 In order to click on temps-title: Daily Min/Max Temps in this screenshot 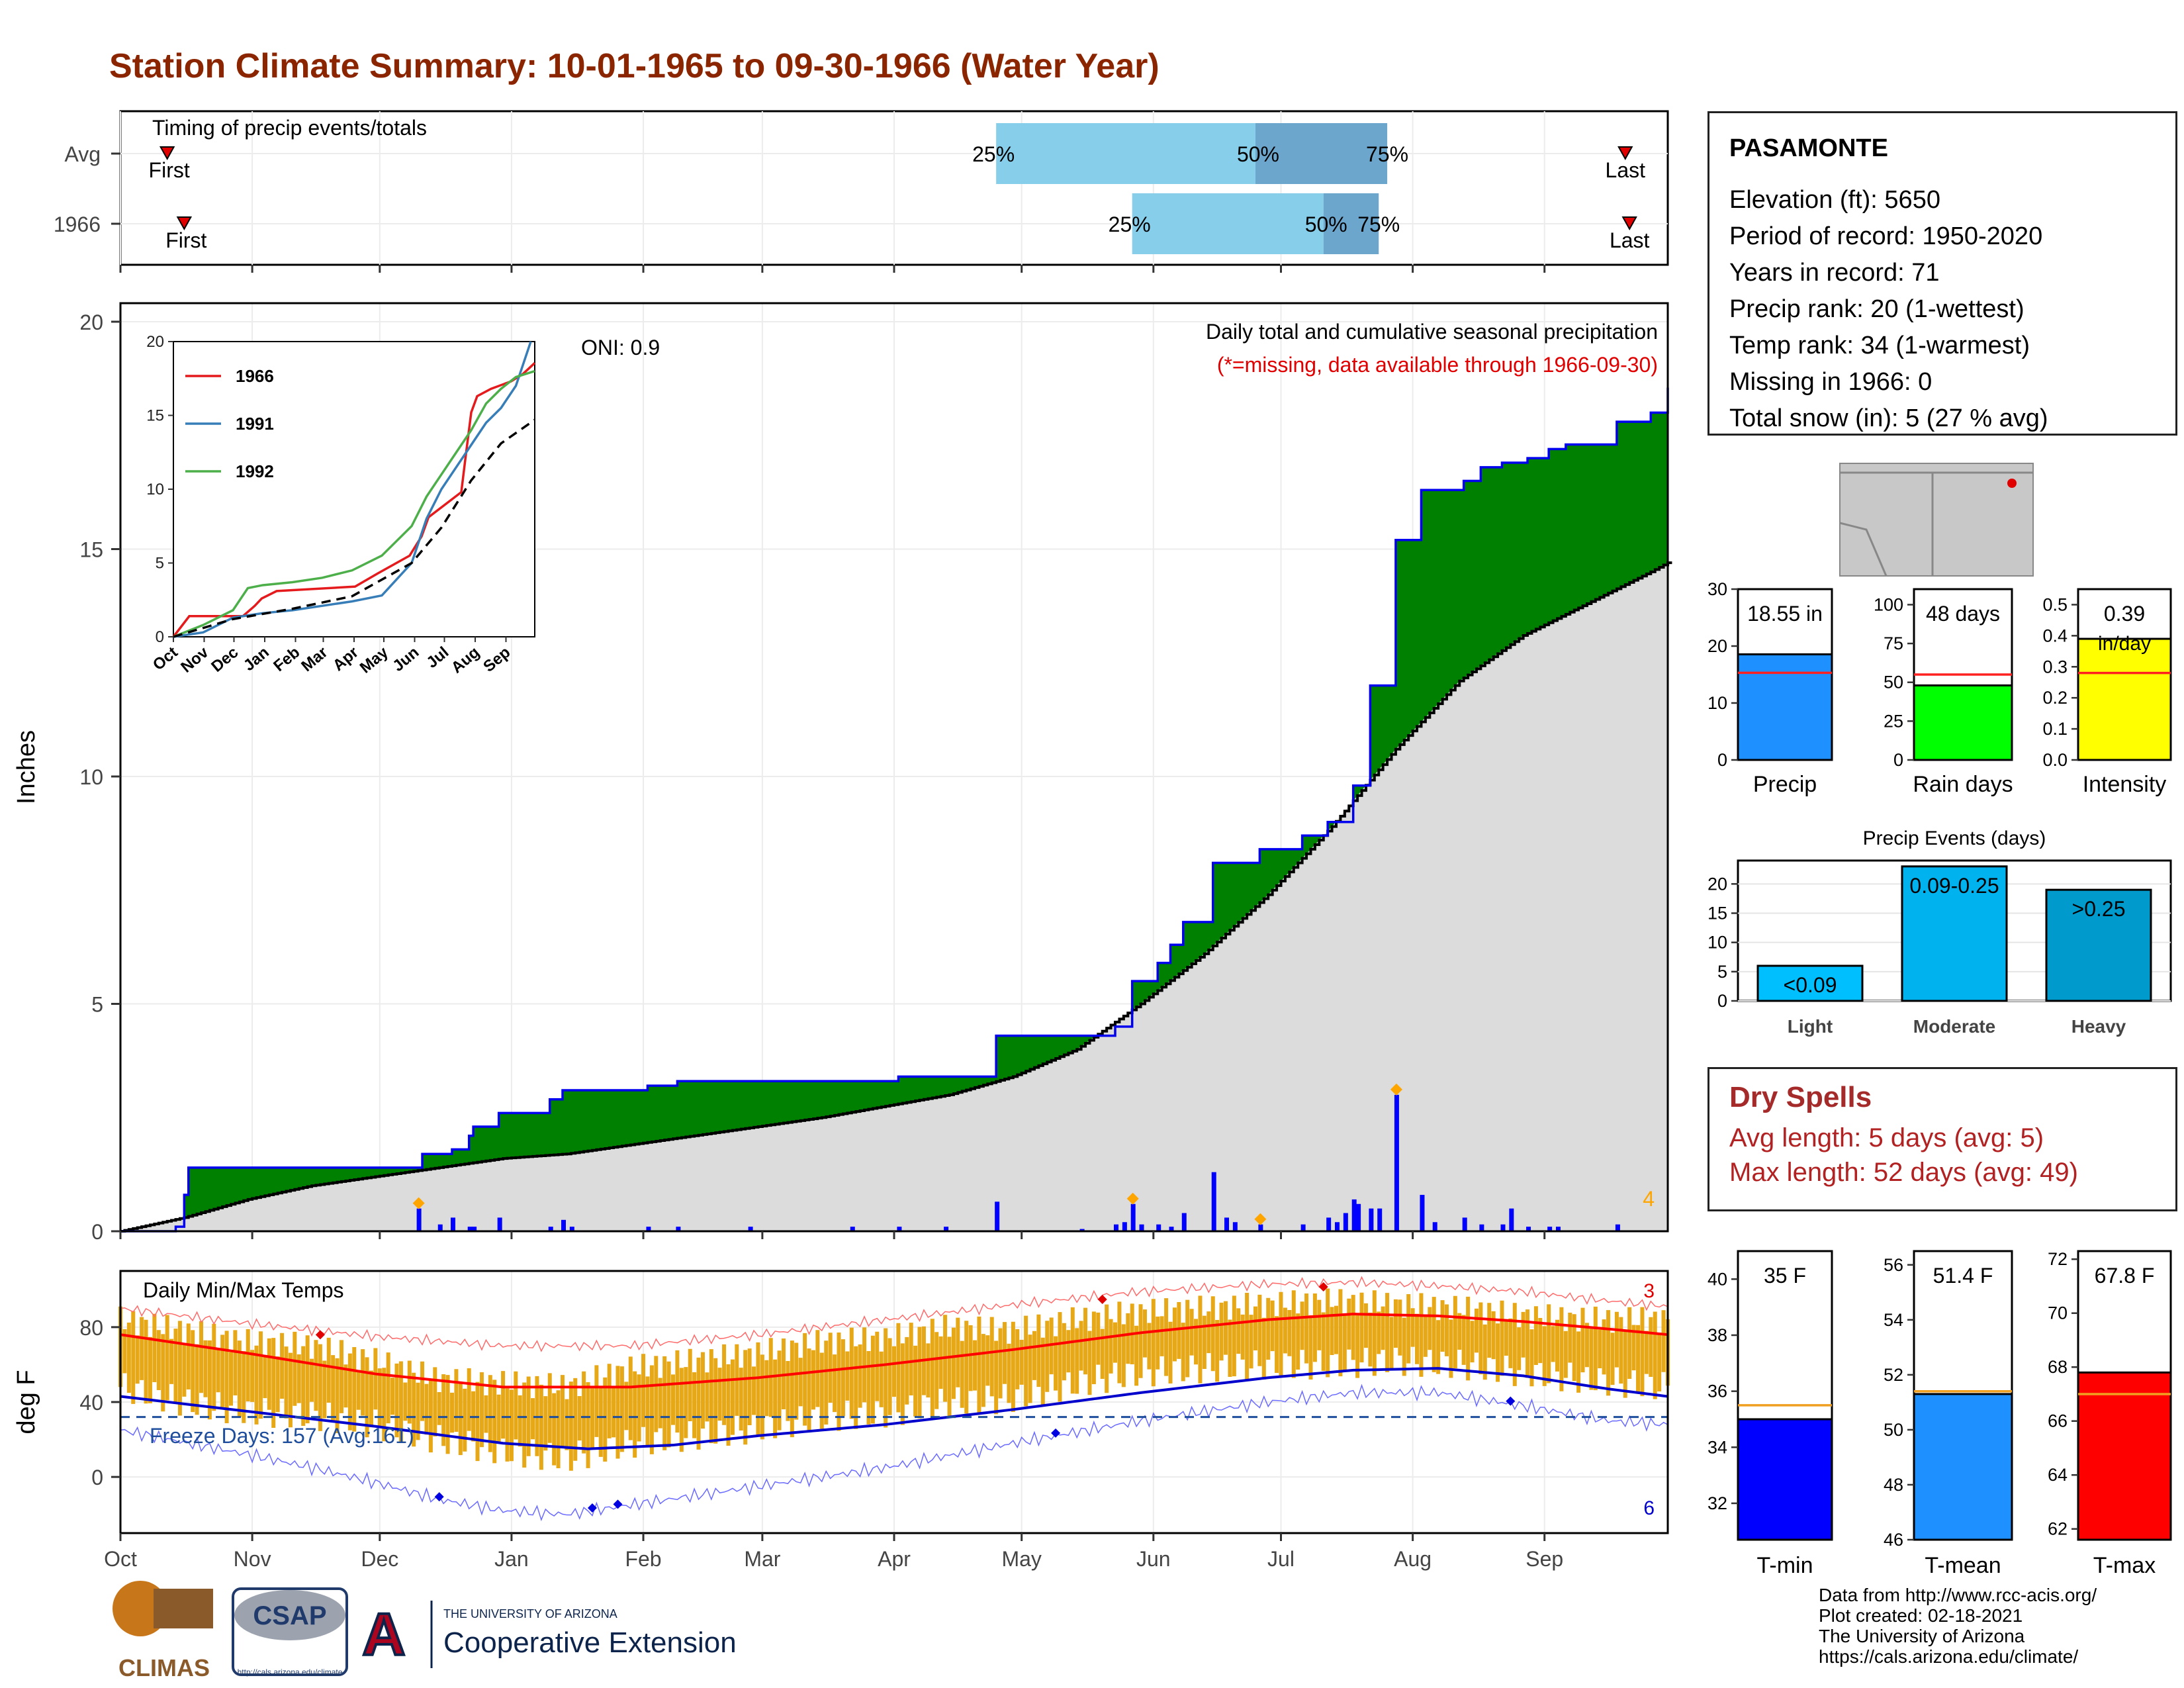, I will do `click(243, 1290)`.